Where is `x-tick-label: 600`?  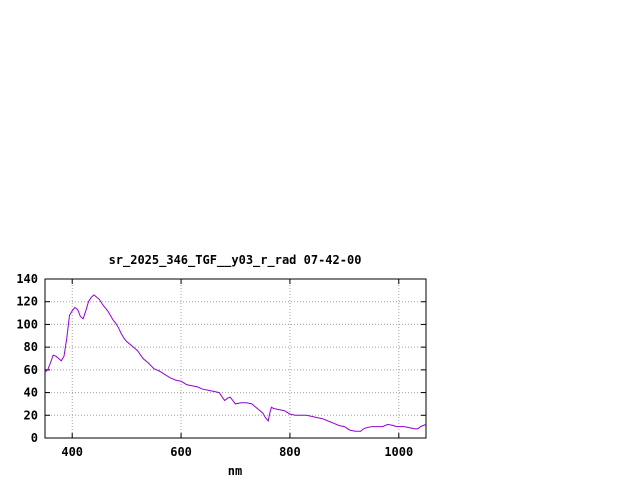
x-tick-label: 600 is located at coordinates (181, 452).